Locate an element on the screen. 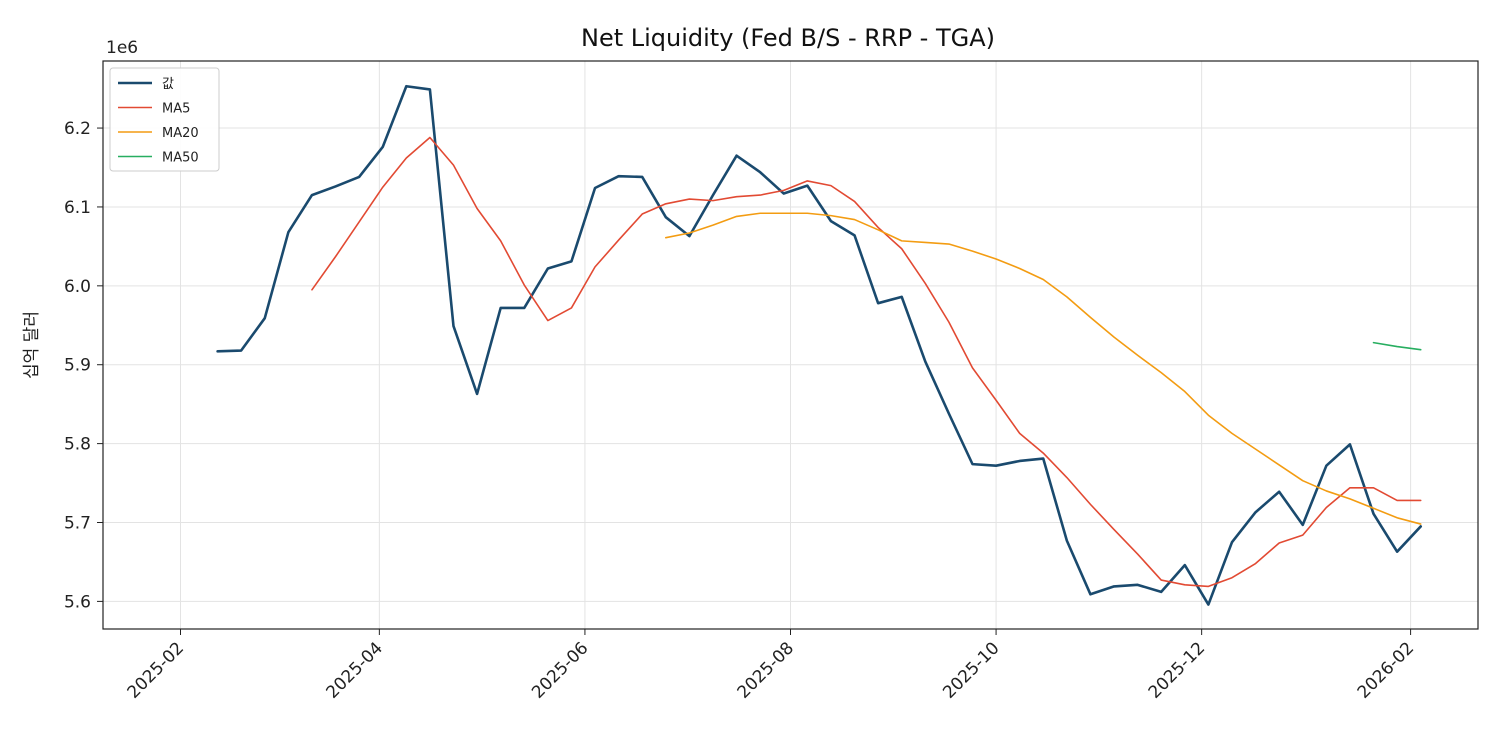 The height and width of the screenshot is (750, 1500). y-offset-label: 1e6 is located at coordinates (122, 48).